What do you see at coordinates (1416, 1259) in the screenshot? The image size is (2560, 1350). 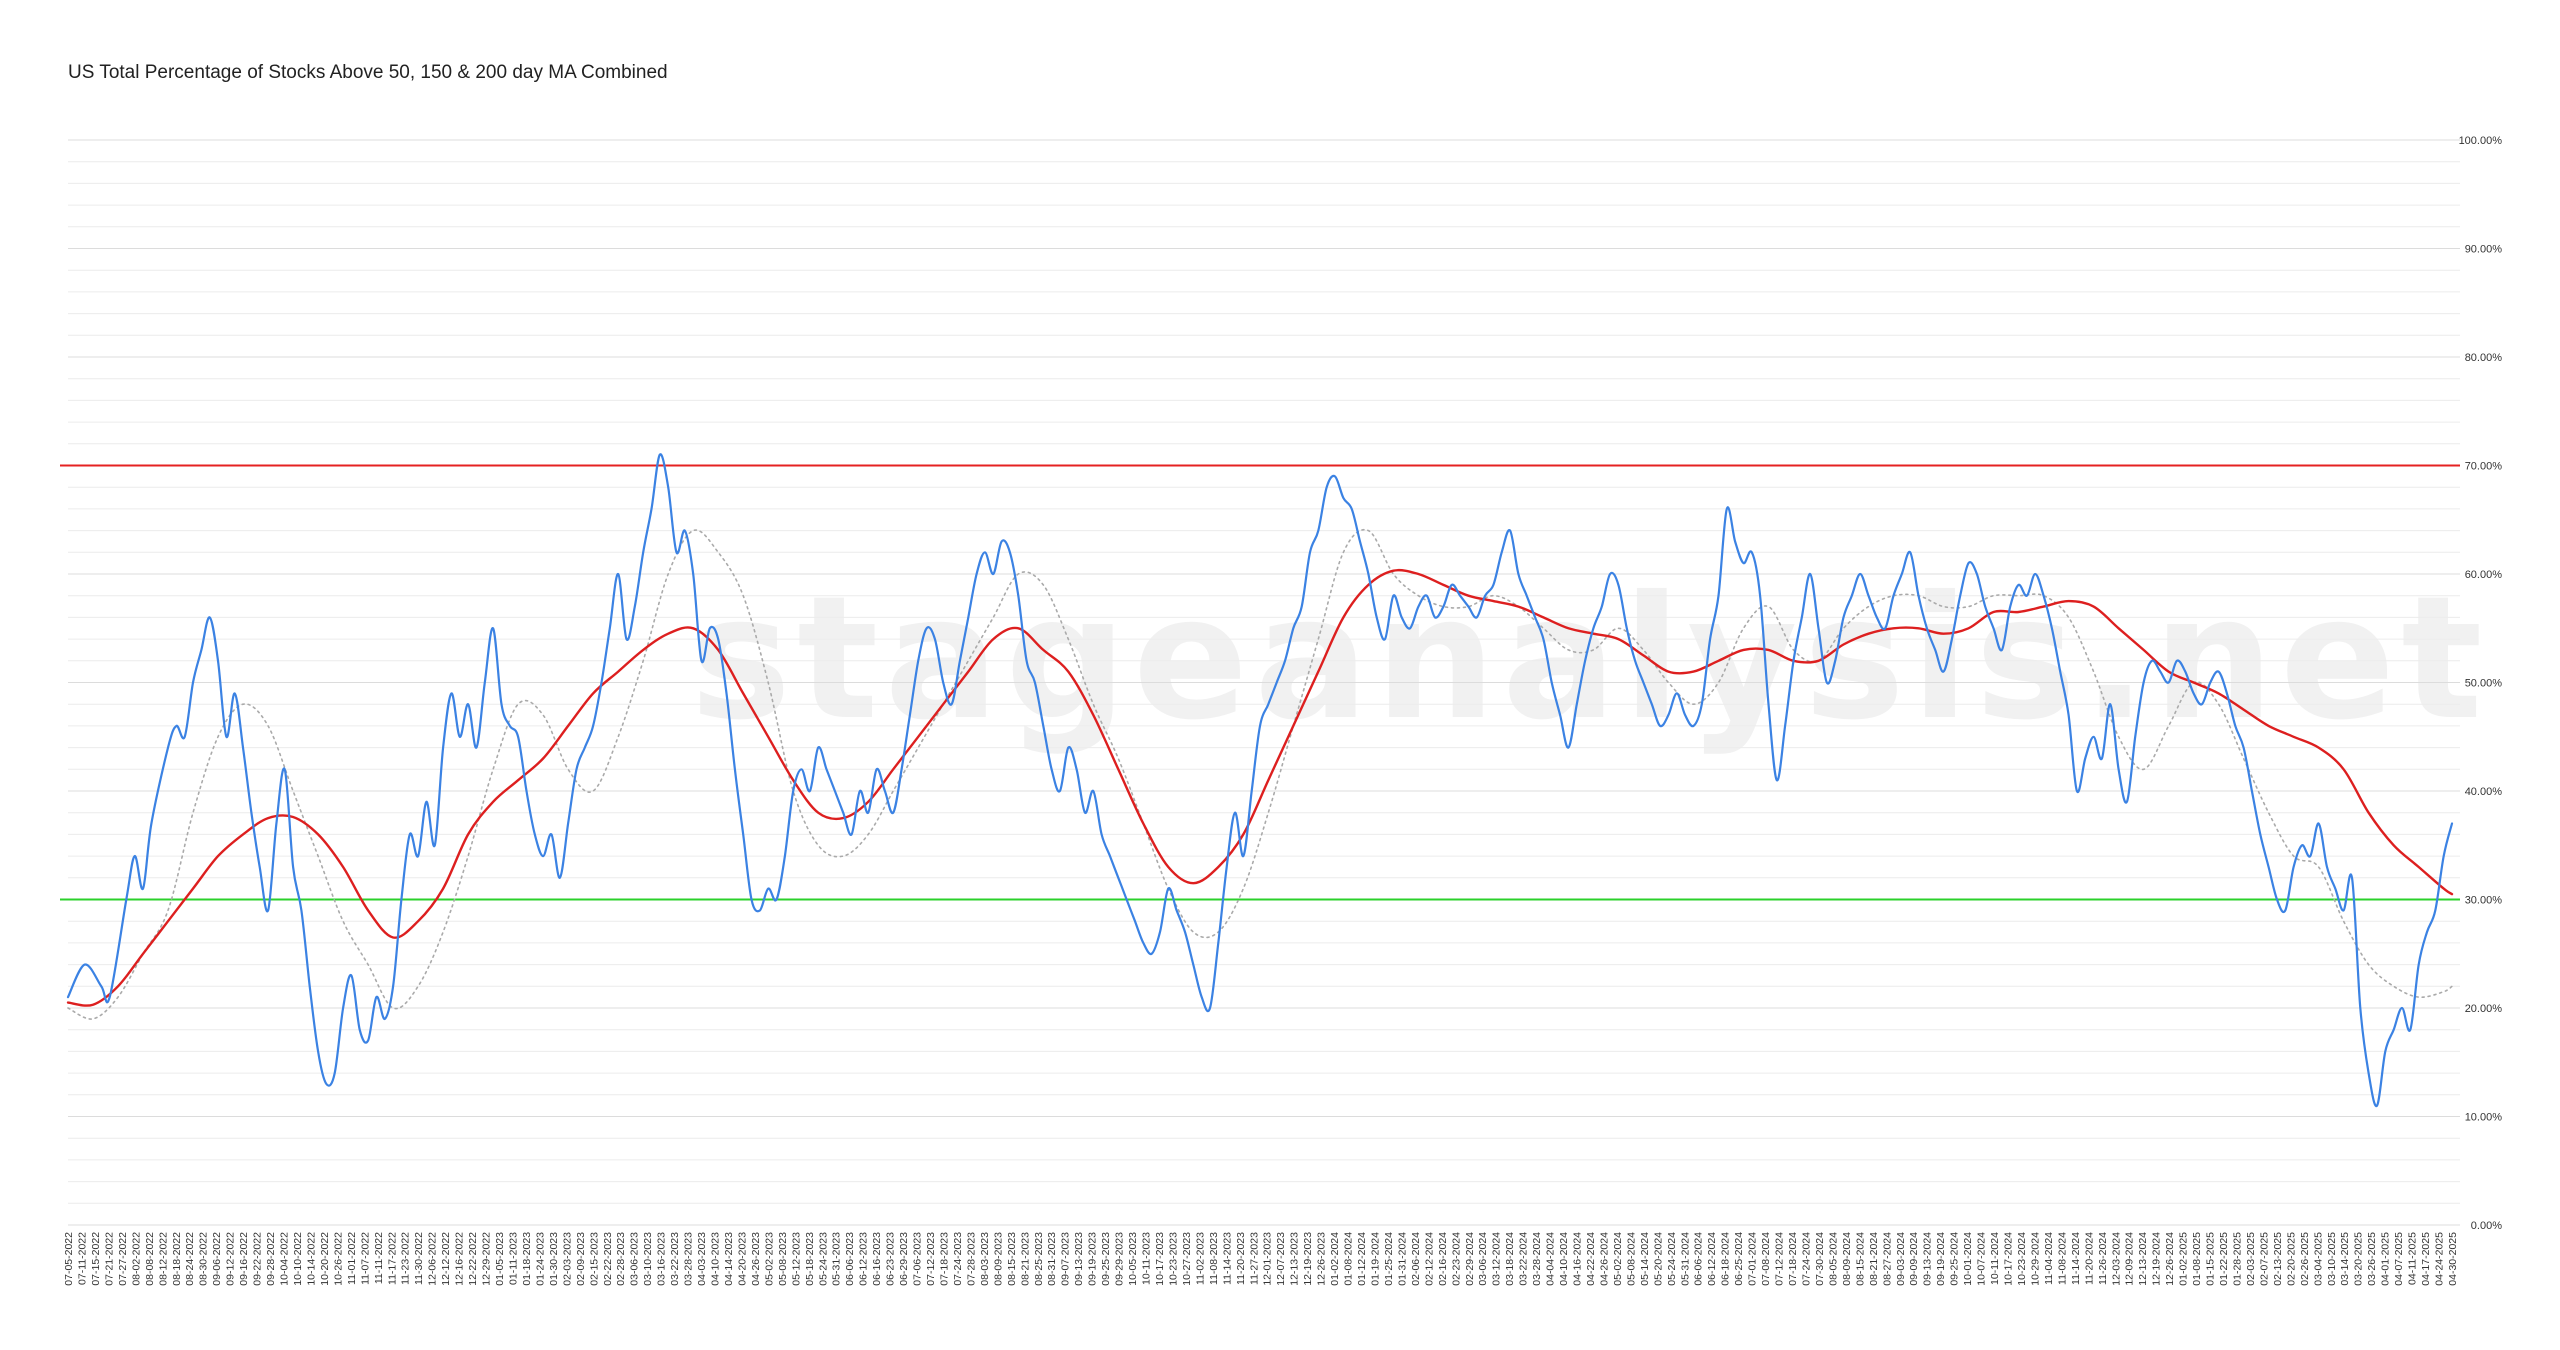 I see `x-tick-label: 02-06-2024` at bounding box center [1416, 1259].